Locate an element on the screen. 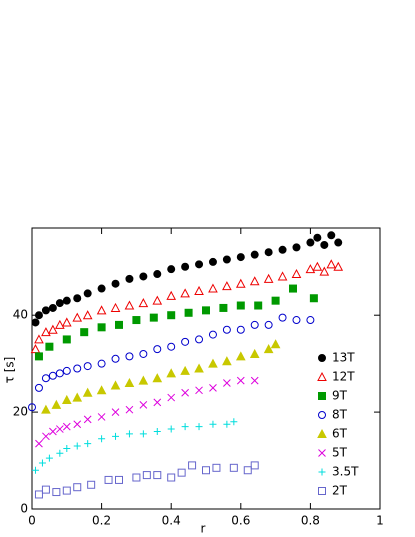 Image resolution: width=415 pixels, height=537 pixels. legend-label: 3.5T is located at coordinates (345, 472).